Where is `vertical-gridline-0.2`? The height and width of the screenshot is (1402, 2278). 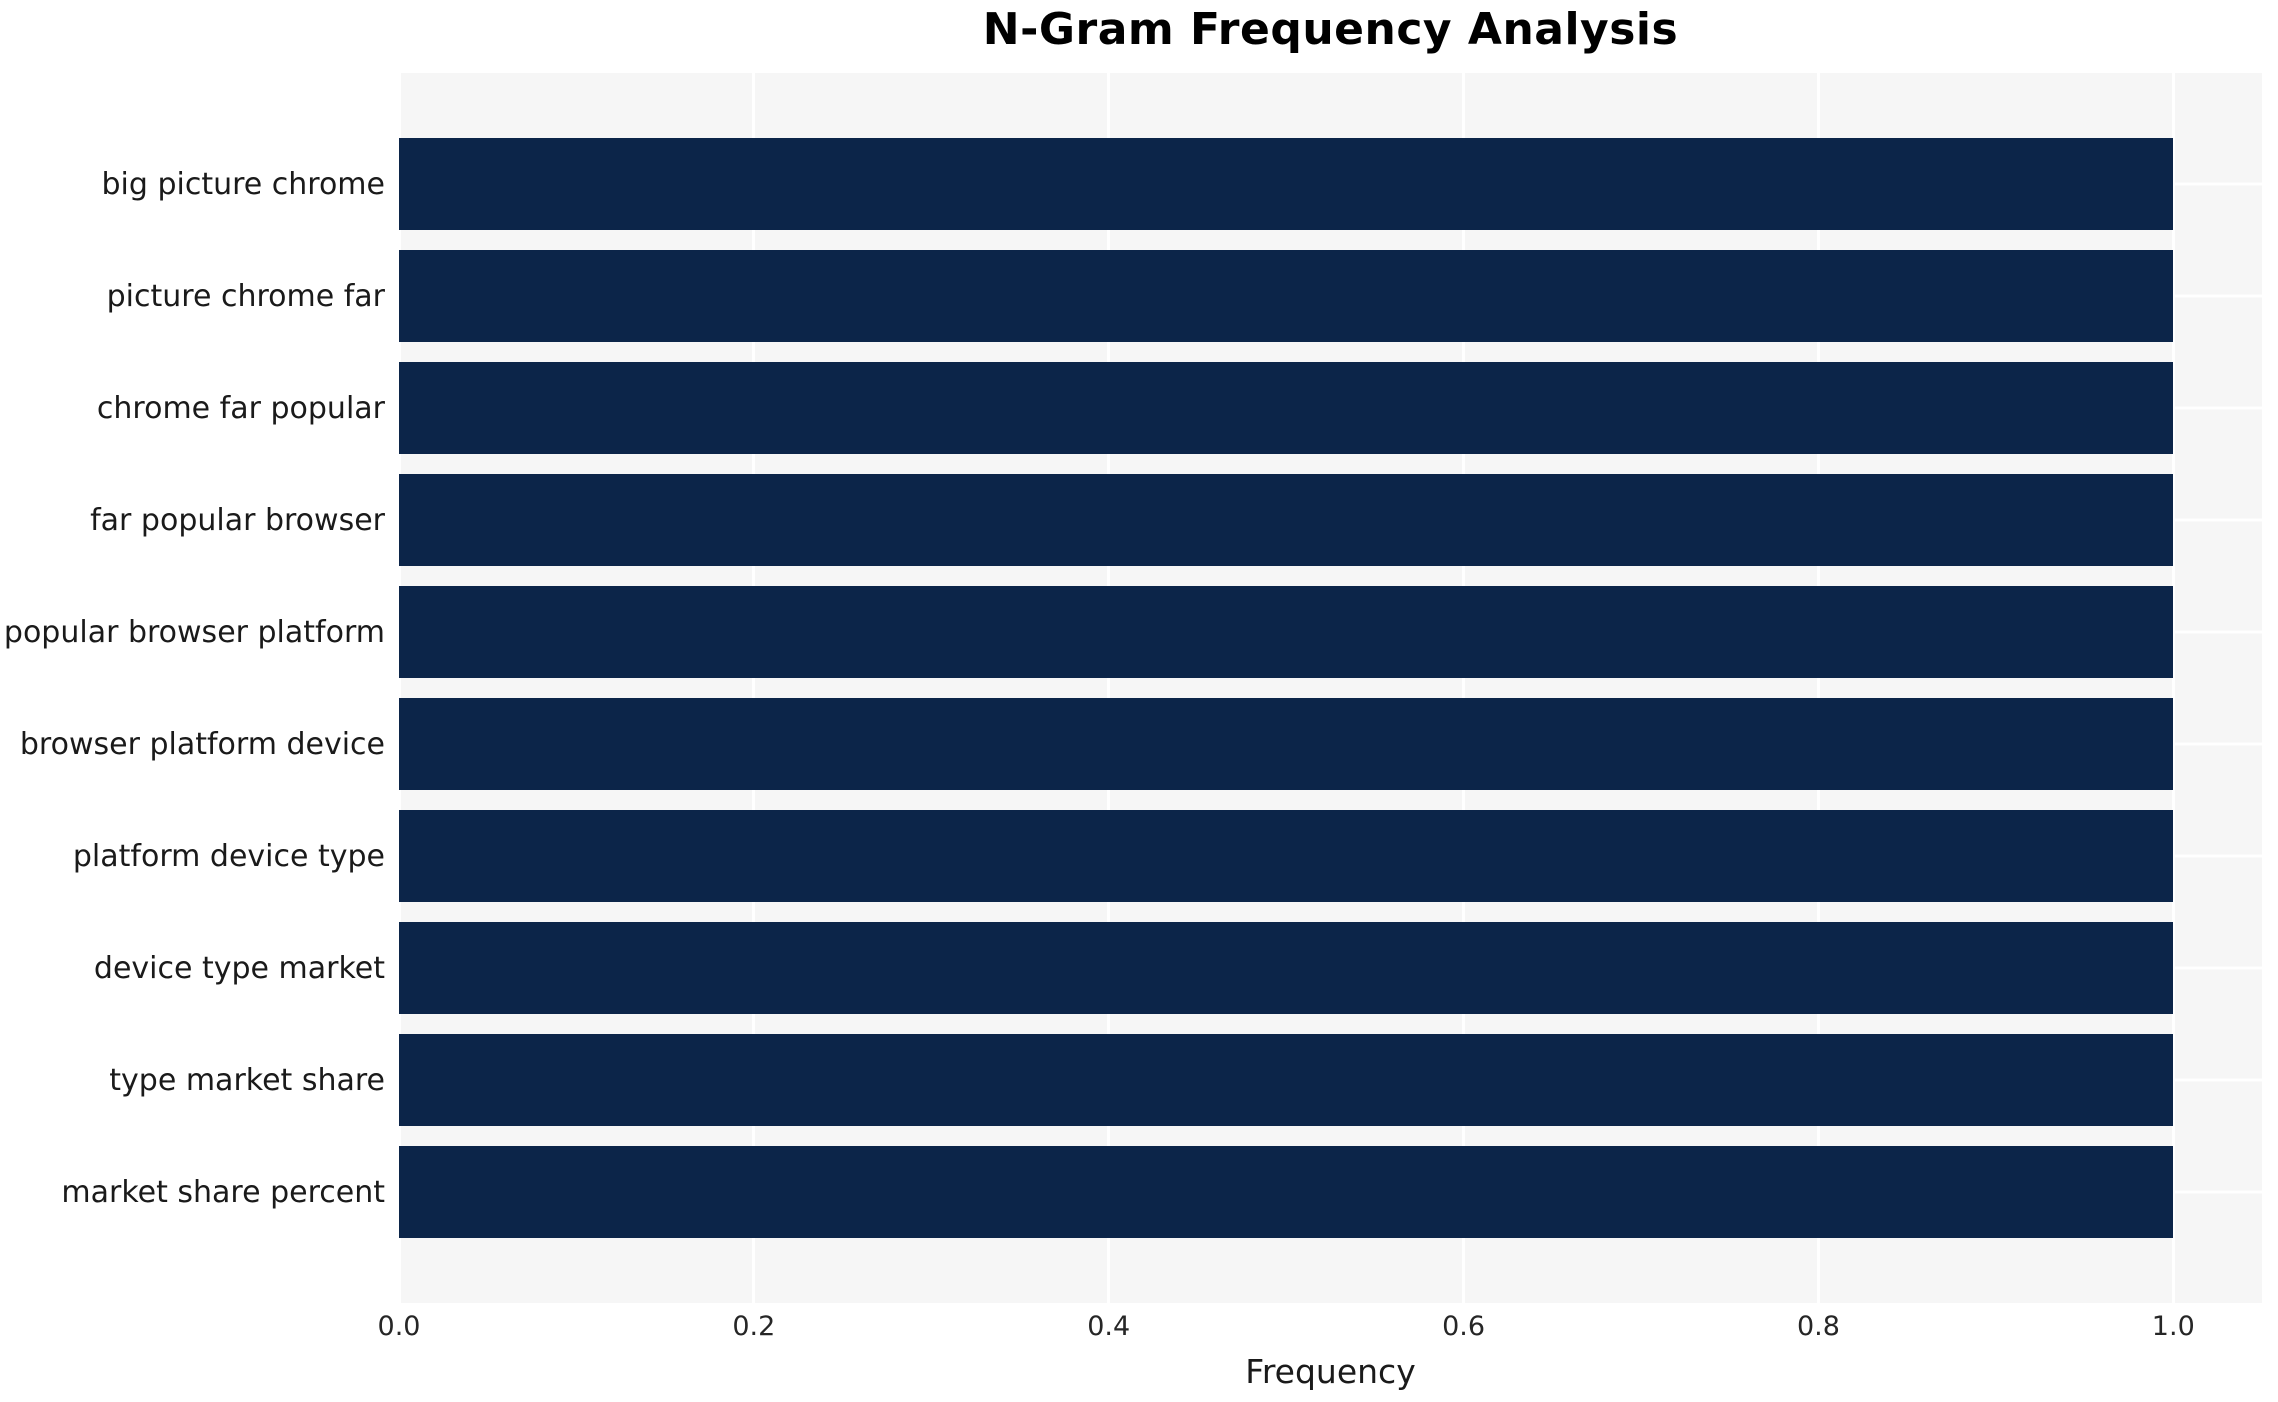 vertical-gridline-0.2 is located at coordinates (754, 688).